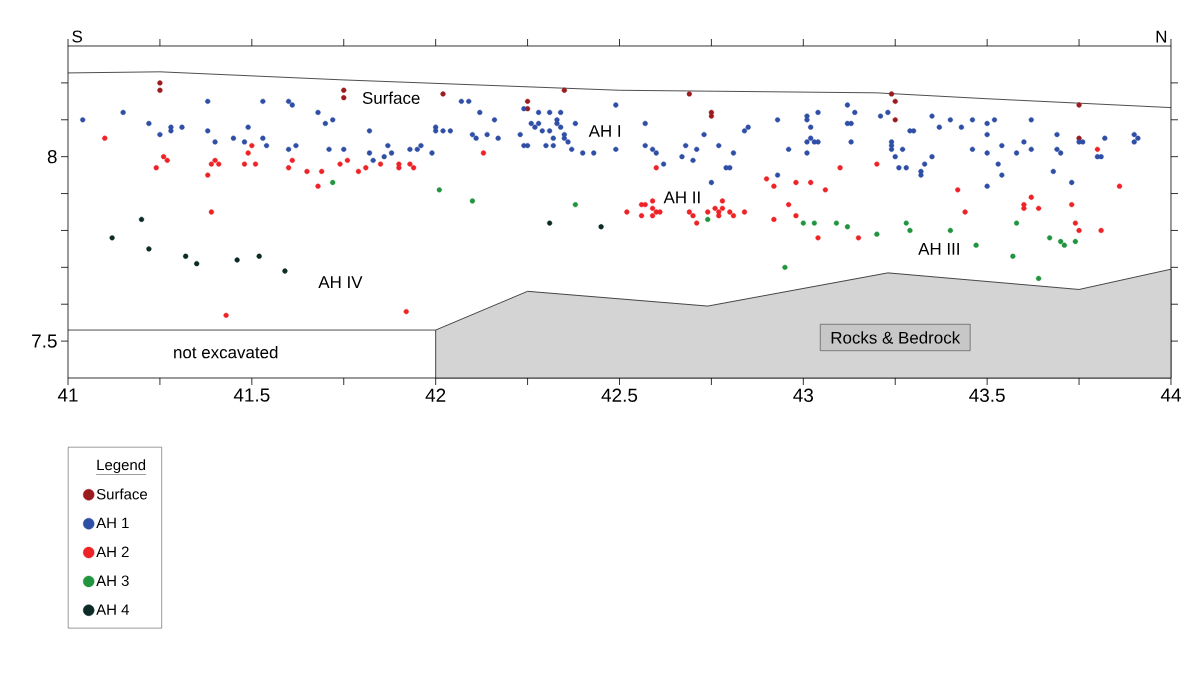 The height and width of the screenshot is (687, 1193). Describe the element at coordinates (987, 395) in the screenshot. I see `x-tick-label: 43.5` at that location.